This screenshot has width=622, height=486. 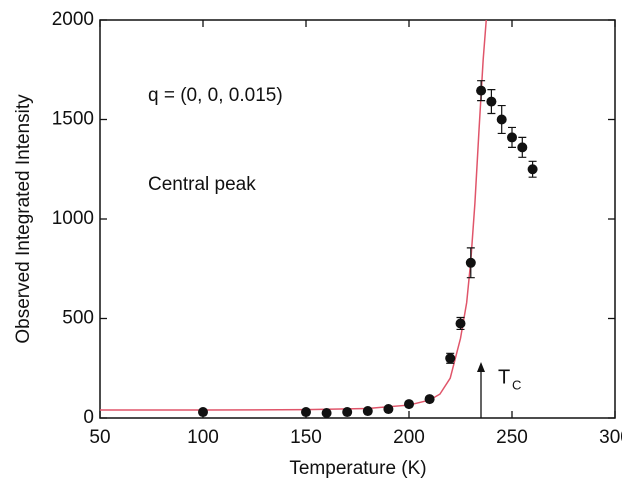 I want to click on x-tick-label: 150, so click(x=306, y=437).